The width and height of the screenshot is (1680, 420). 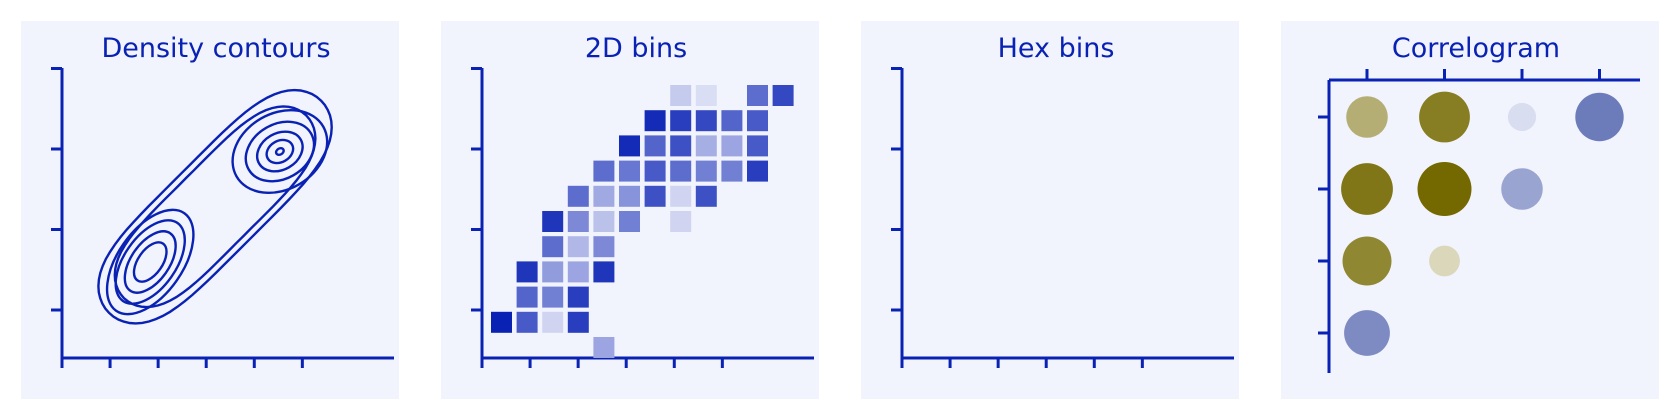 What do you see at coordinates (1056, 48) in the screenshot?
I see `panel-title: Hex bins` at bounding box center [1056, 48].